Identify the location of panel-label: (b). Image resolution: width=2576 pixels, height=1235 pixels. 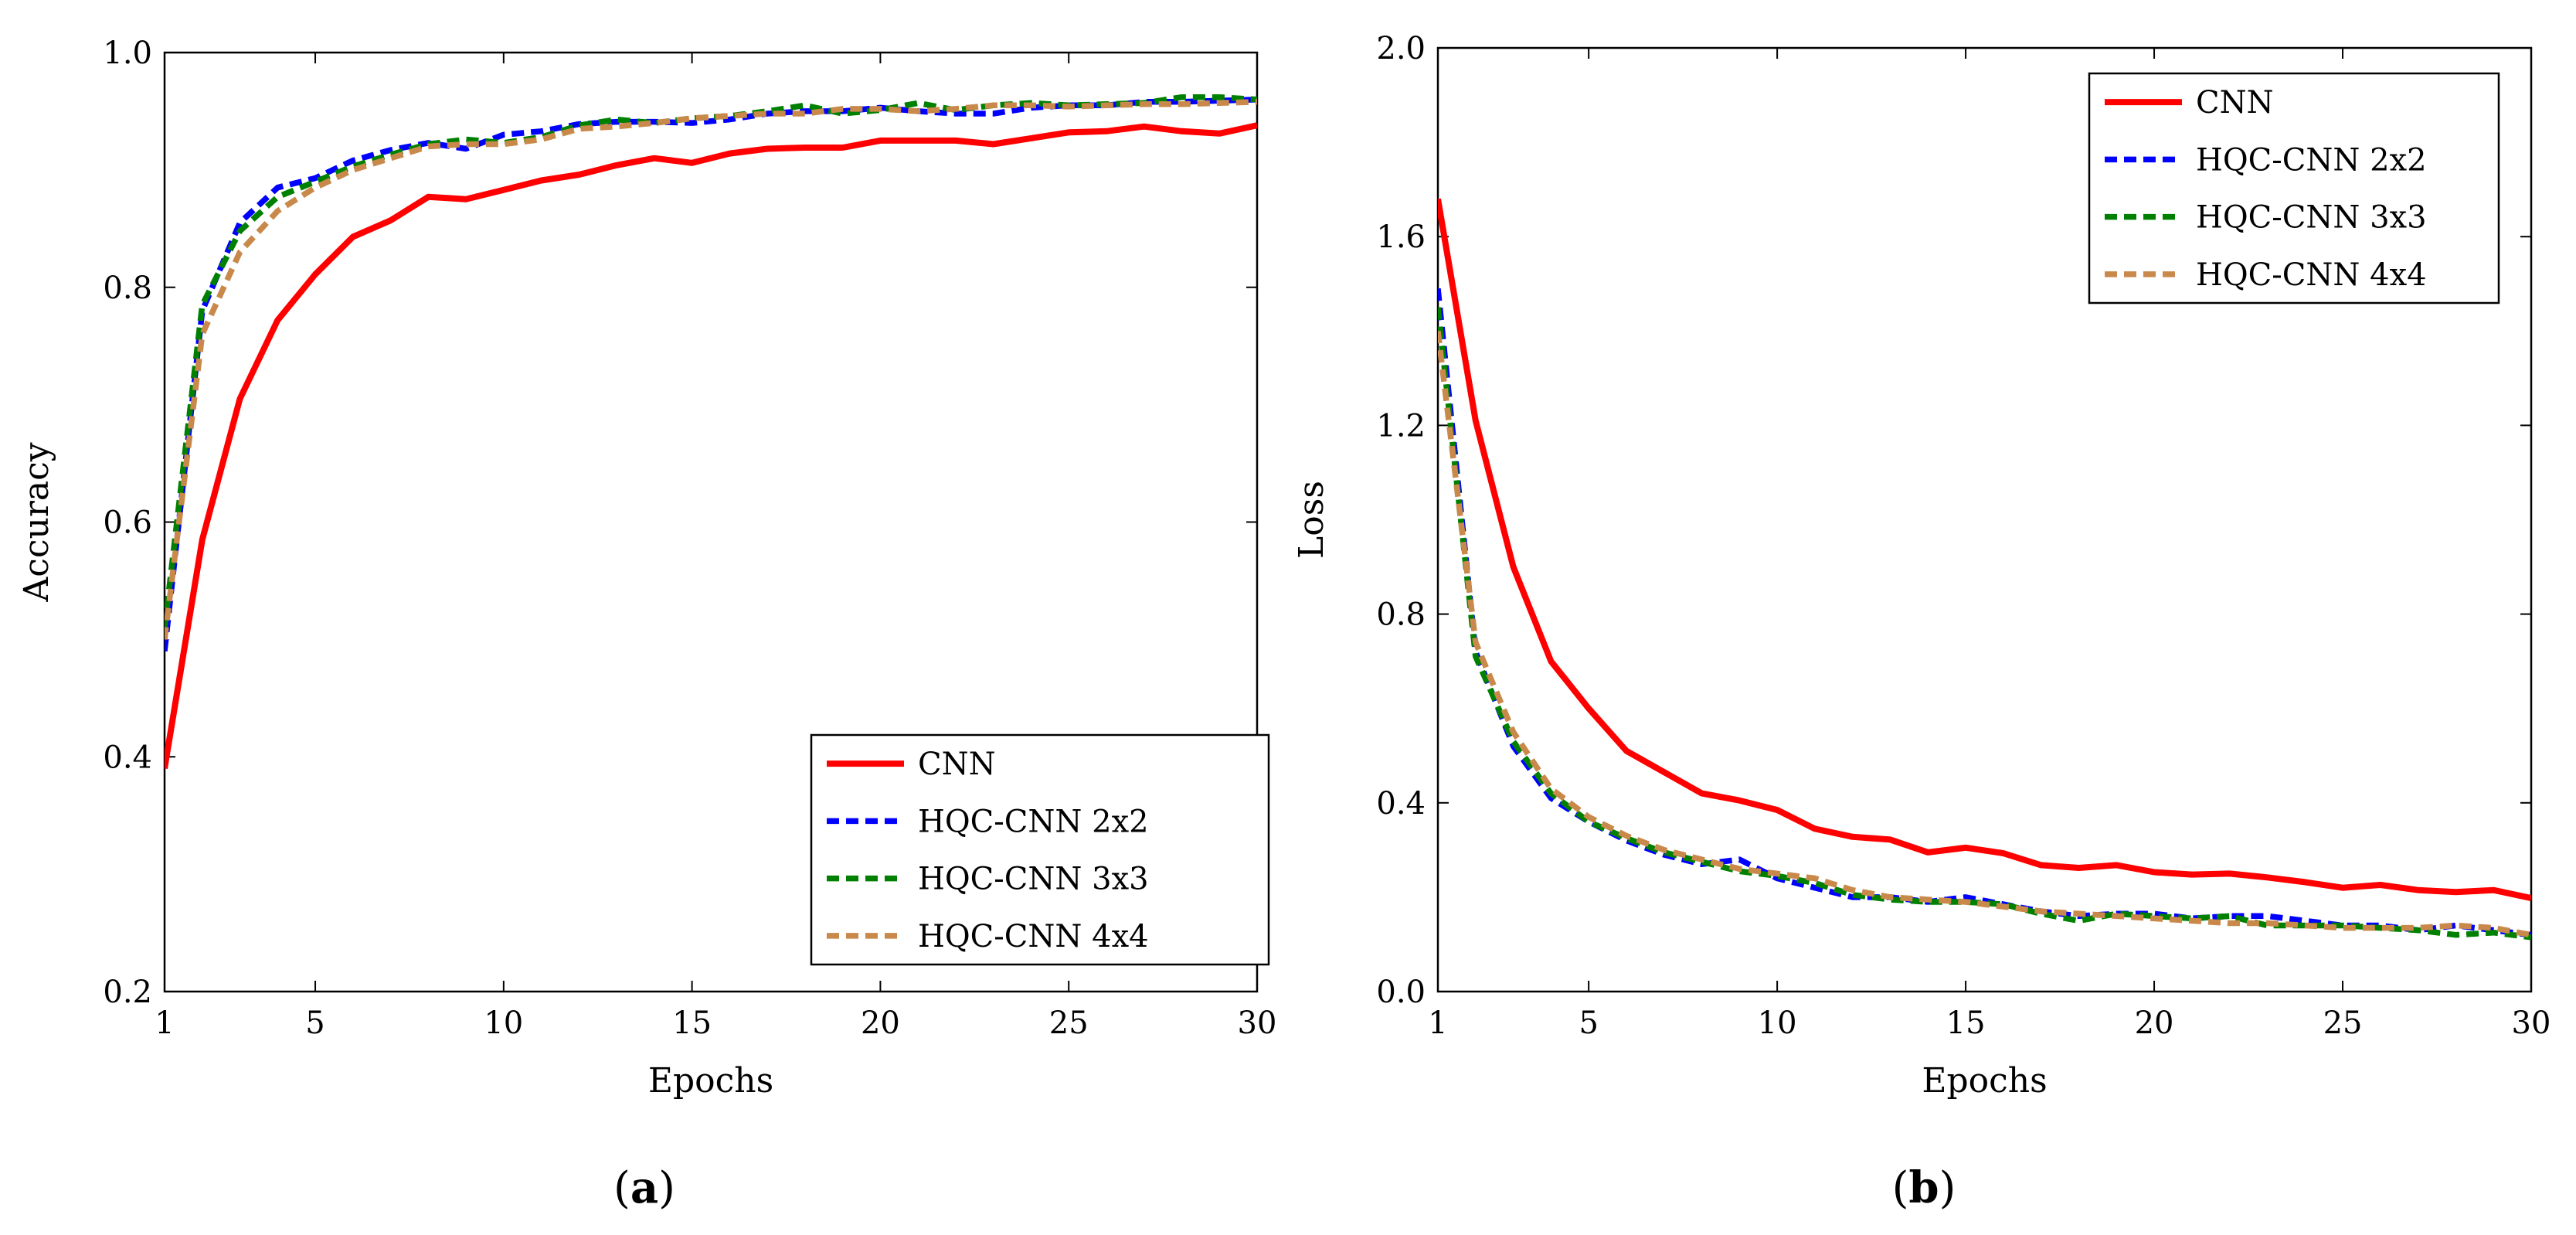
(1924, 1188).